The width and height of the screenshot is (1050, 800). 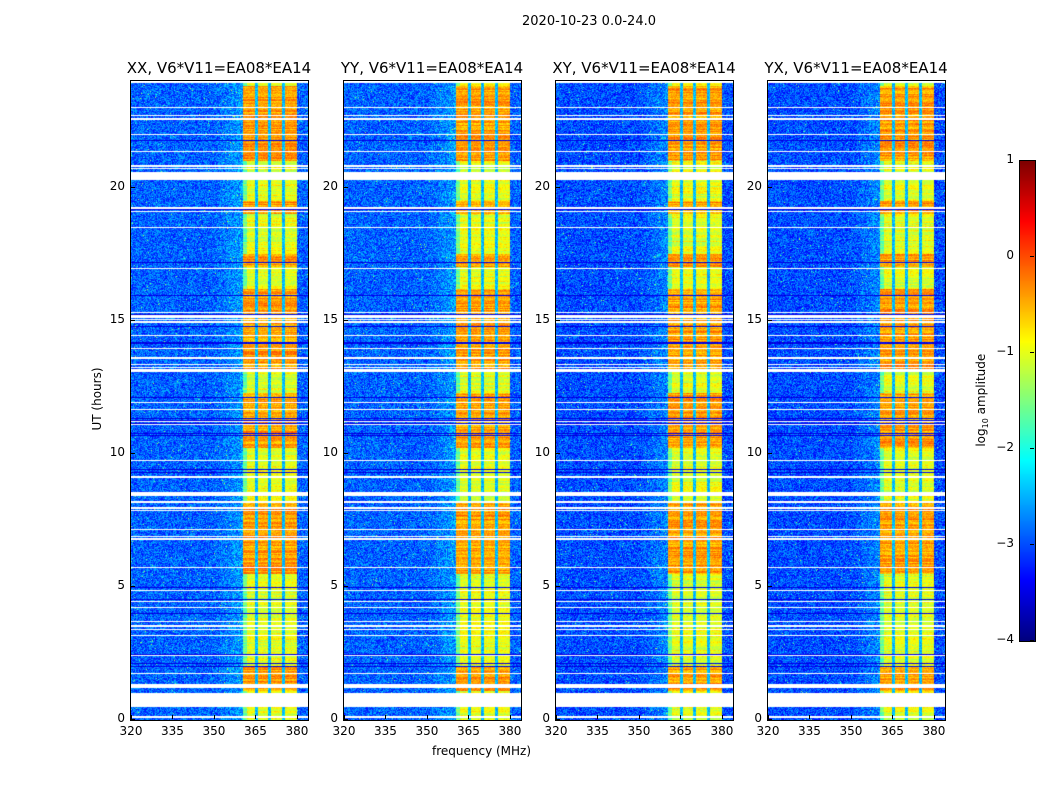 What do you see at coordinates (219, 68) in the screenshot?
I see `panel-title: XX, V6*V11=EA08*EA14` at bounding box center [219, 68].